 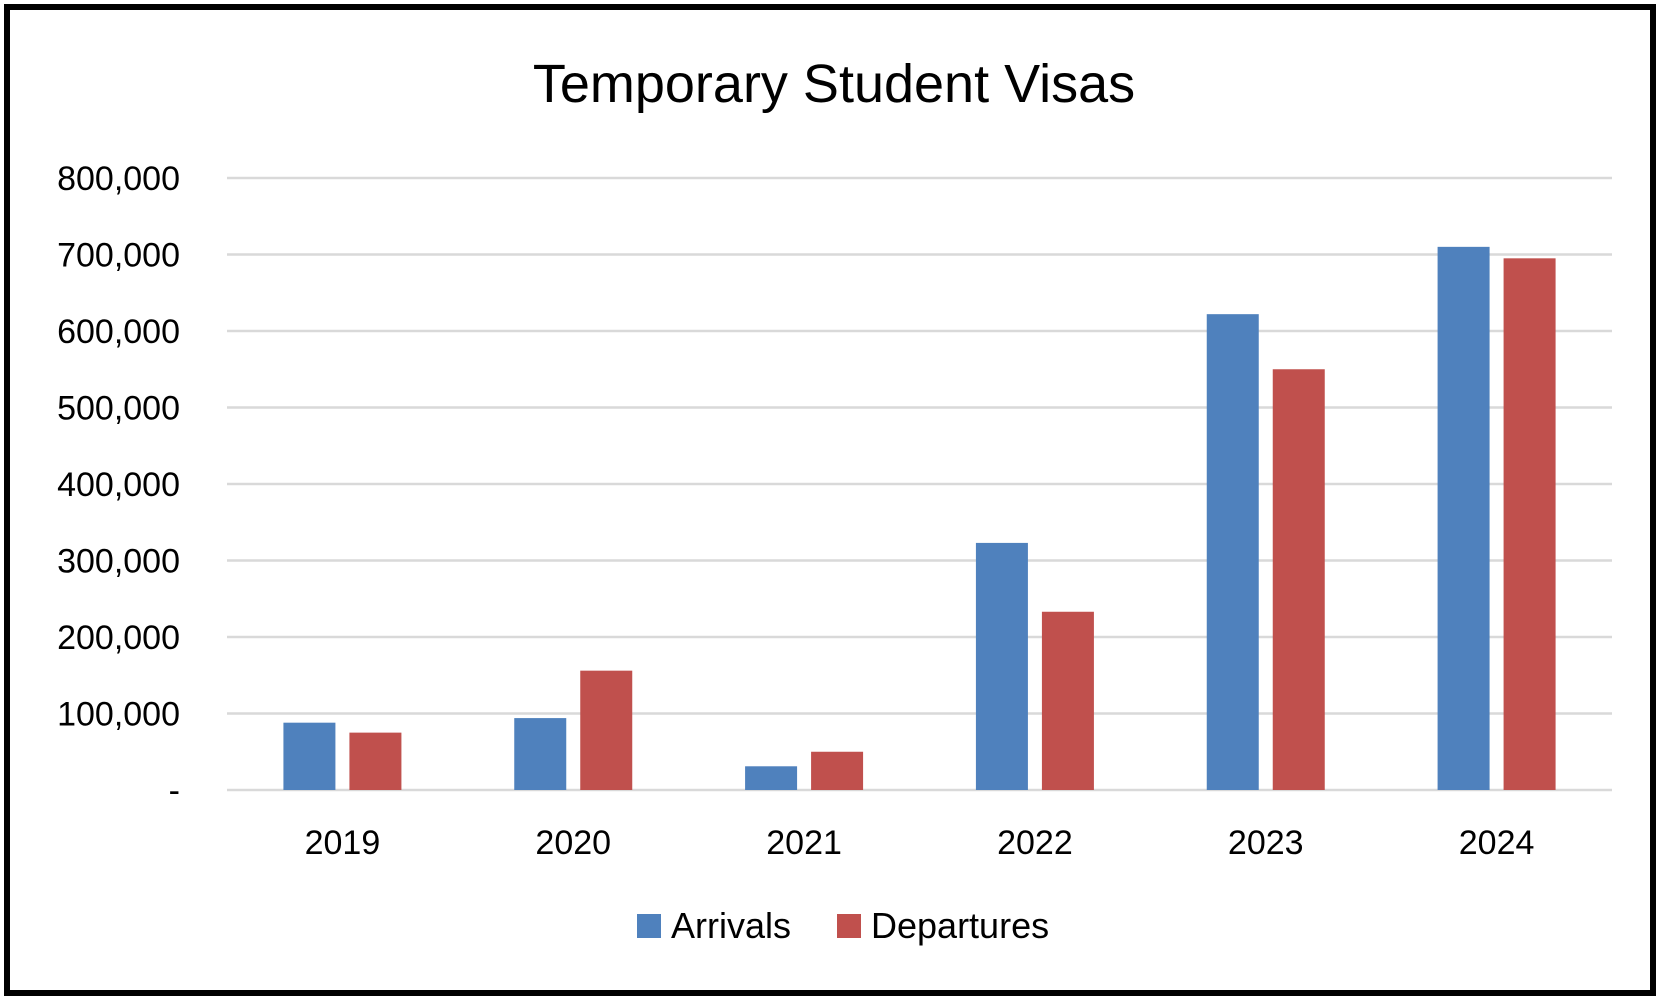 What do you see at coordinates (118, 562) in the screenshot?
I see `y-tick-label: 300,000` at bounding box center [118, 562].